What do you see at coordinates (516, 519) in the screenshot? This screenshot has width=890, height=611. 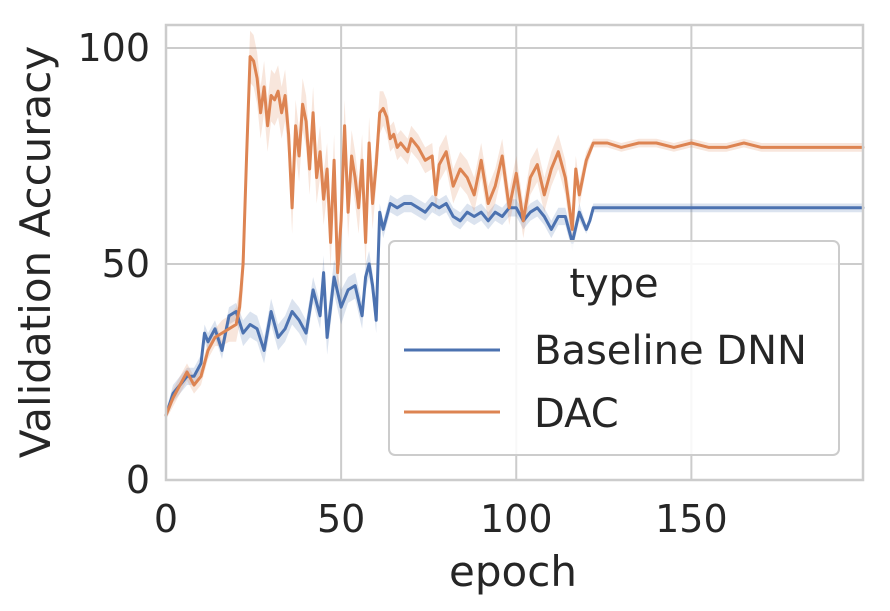 I see `x-tick-label: 100` at bounding box center [516, 519].